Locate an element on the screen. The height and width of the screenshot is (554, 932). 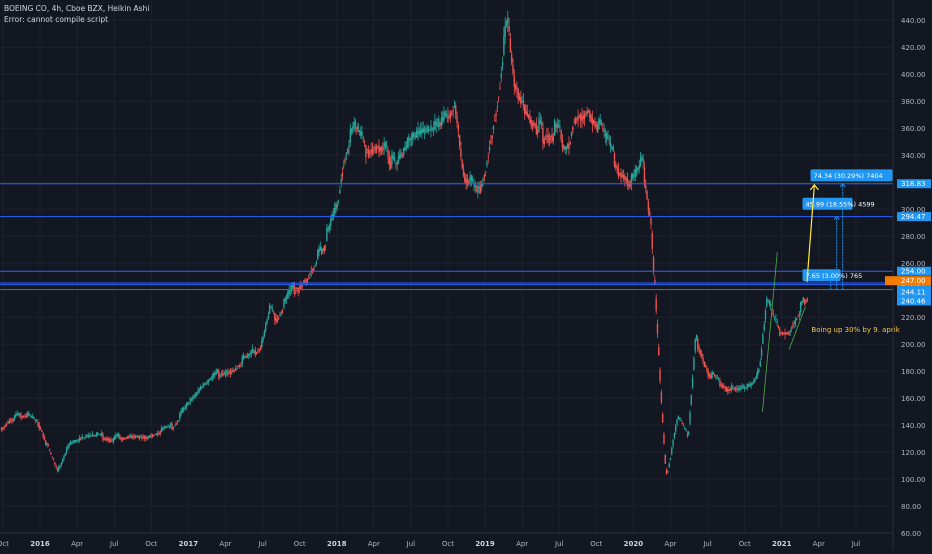
price-tick-label: 160.00 is located at coordinates (913, 399).